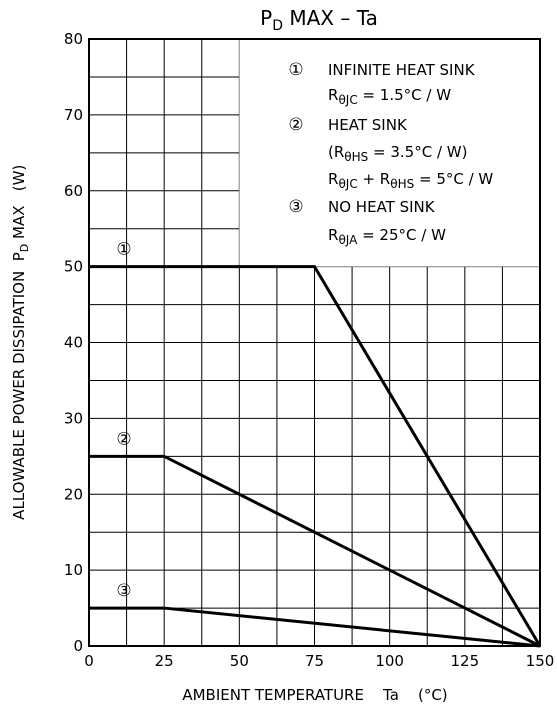  Describe the element at coordinates (73, 39) in the screenshot. I see `y-tick-label: 80` at that location.